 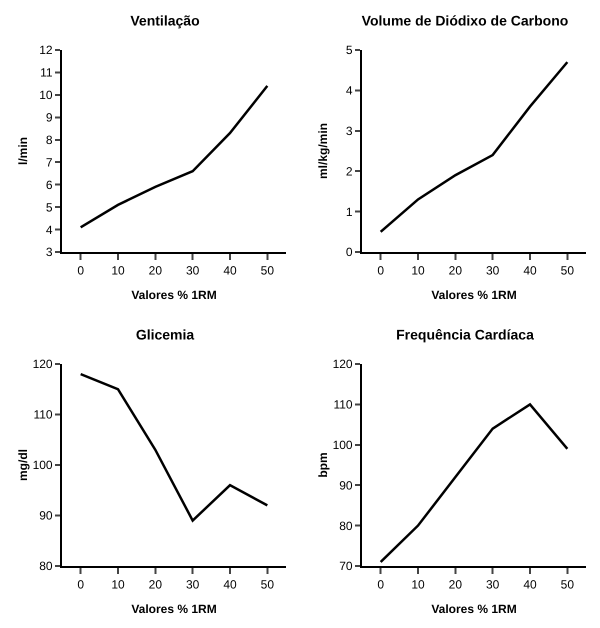 What do you see at coordinates (23, 151) in the screenshot?
I see `y-axis-title: l/min` at bounding box center [23, 151].